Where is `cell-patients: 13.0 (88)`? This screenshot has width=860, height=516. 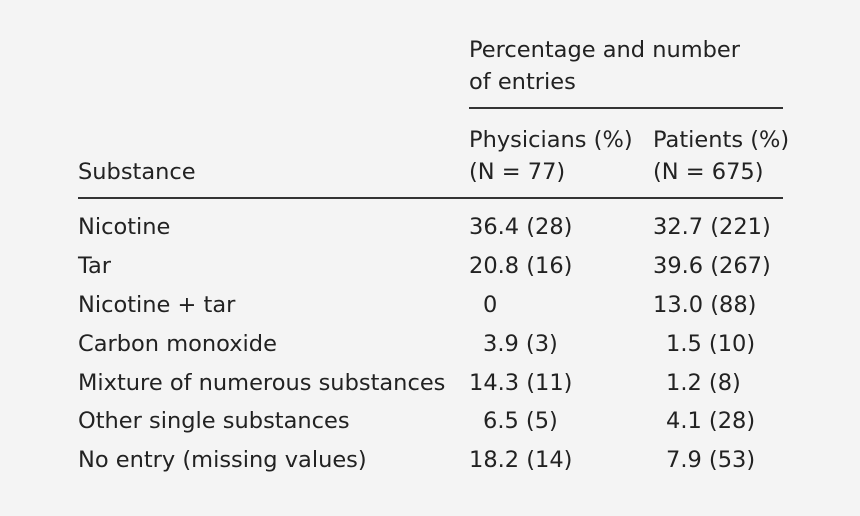 cell-patients: 13.0 (88) is located at coordinates (705, 305).